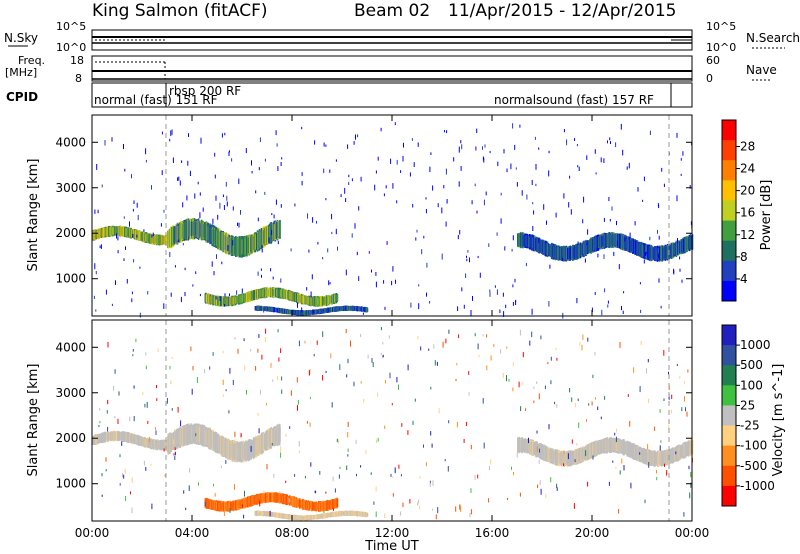 Image resolution: width=800 pixels, height=554 pixels. I want to click on freq-right-tick-top: 60, so click(713, 60).